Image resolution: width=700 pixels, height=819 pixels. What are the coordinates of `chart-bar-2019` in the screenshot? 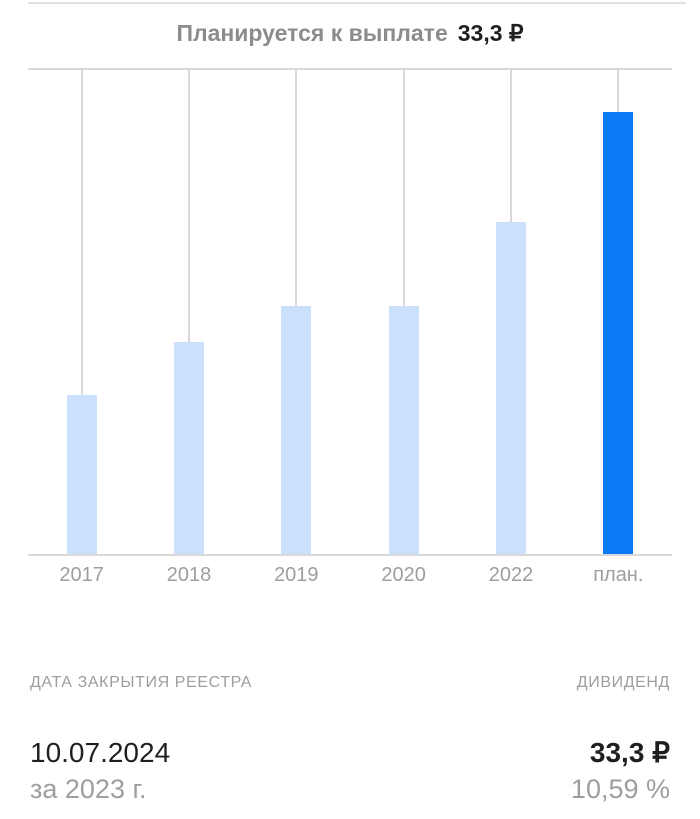 It's located at (296, 430).